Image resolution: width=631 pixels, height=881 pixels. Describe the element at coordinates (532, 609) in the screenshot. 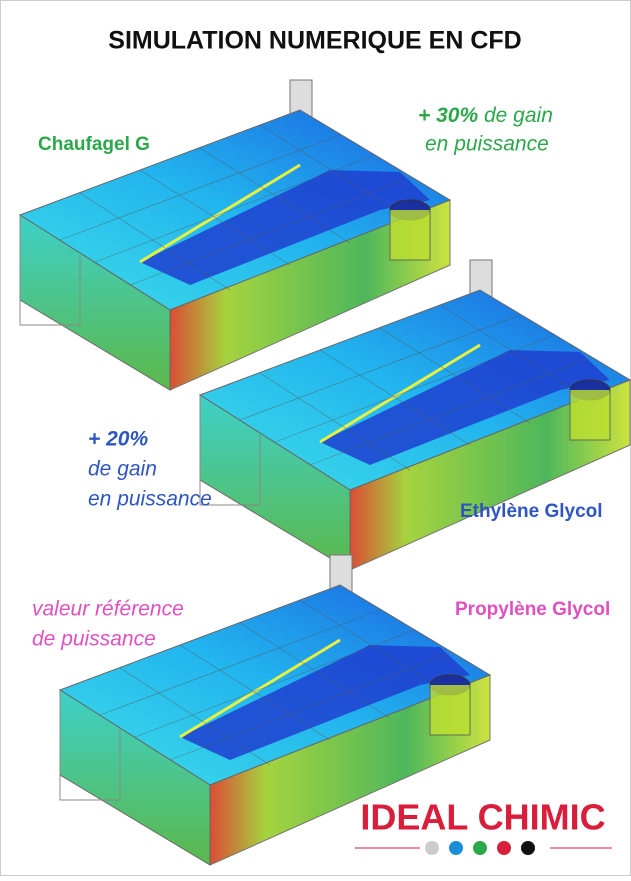

I see `fluid-name: Propylène Glycol` at that location.